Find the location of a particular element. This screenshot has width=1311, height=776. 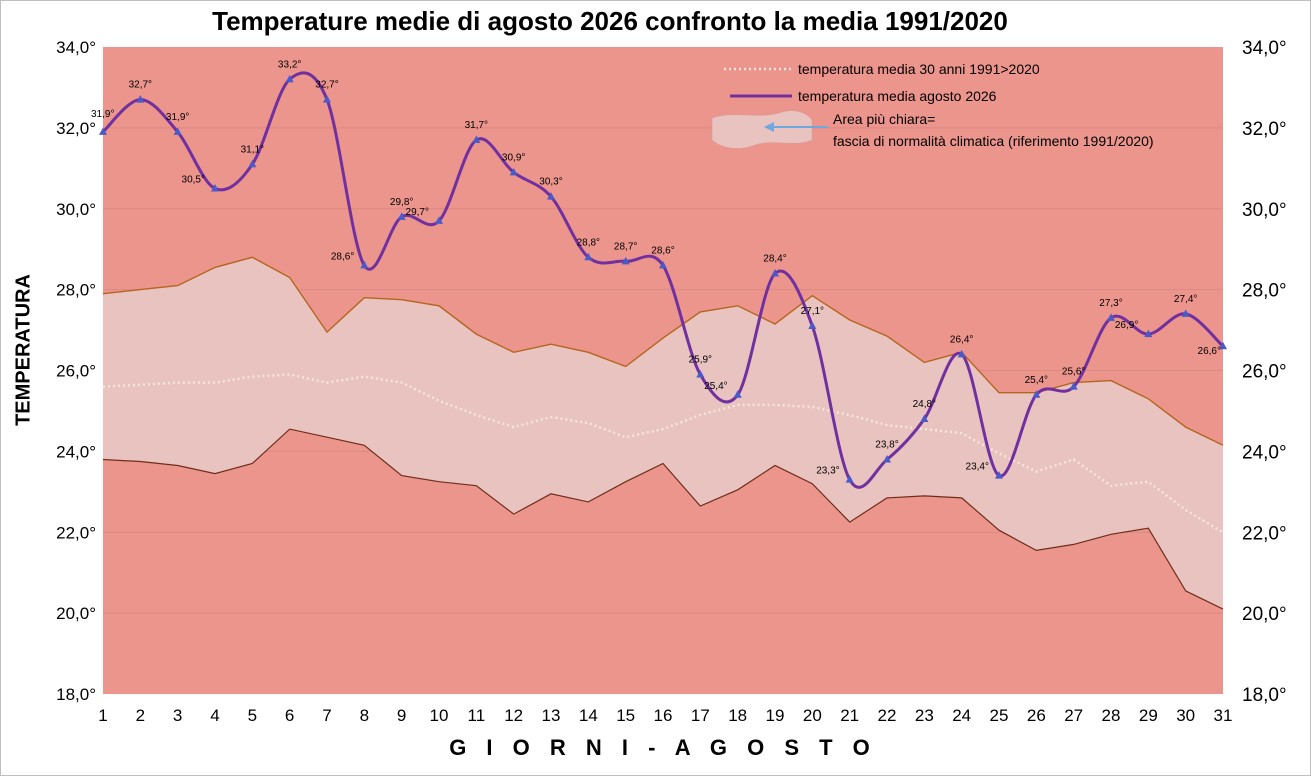

data-label: 30,3° is located at coordinates (550, 182).